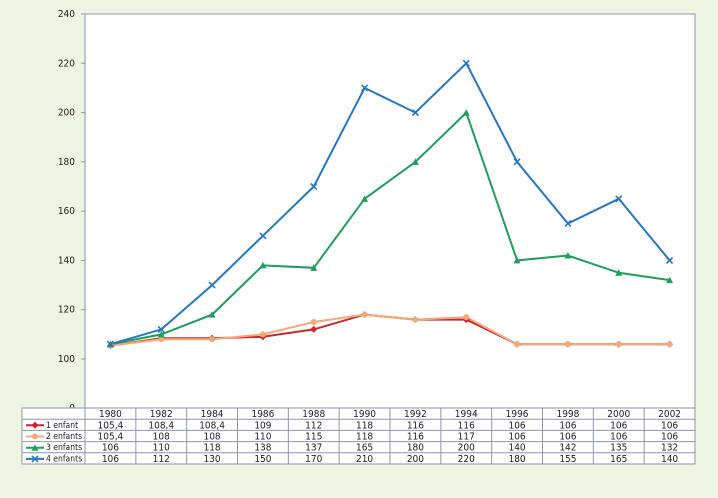  What do you see at coordinates (415, 414) in the screenshot?
I see `x-tick-label: 1992` at bounding box center [415, 414].